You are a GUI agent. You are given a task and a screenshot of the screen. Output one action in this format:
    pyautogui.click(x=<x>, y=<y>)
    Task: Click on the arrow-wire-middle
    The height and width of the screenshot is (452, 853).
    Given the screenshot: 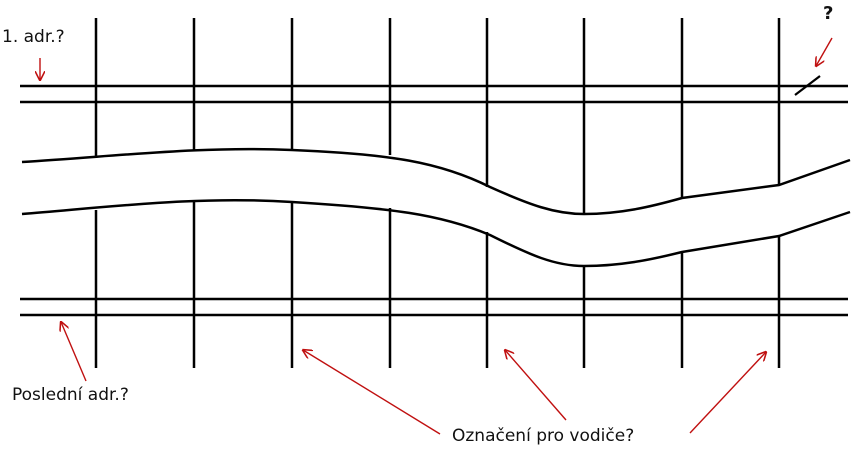 What is the action you would take?
    pyautogui.click(x=536, y=385)
    